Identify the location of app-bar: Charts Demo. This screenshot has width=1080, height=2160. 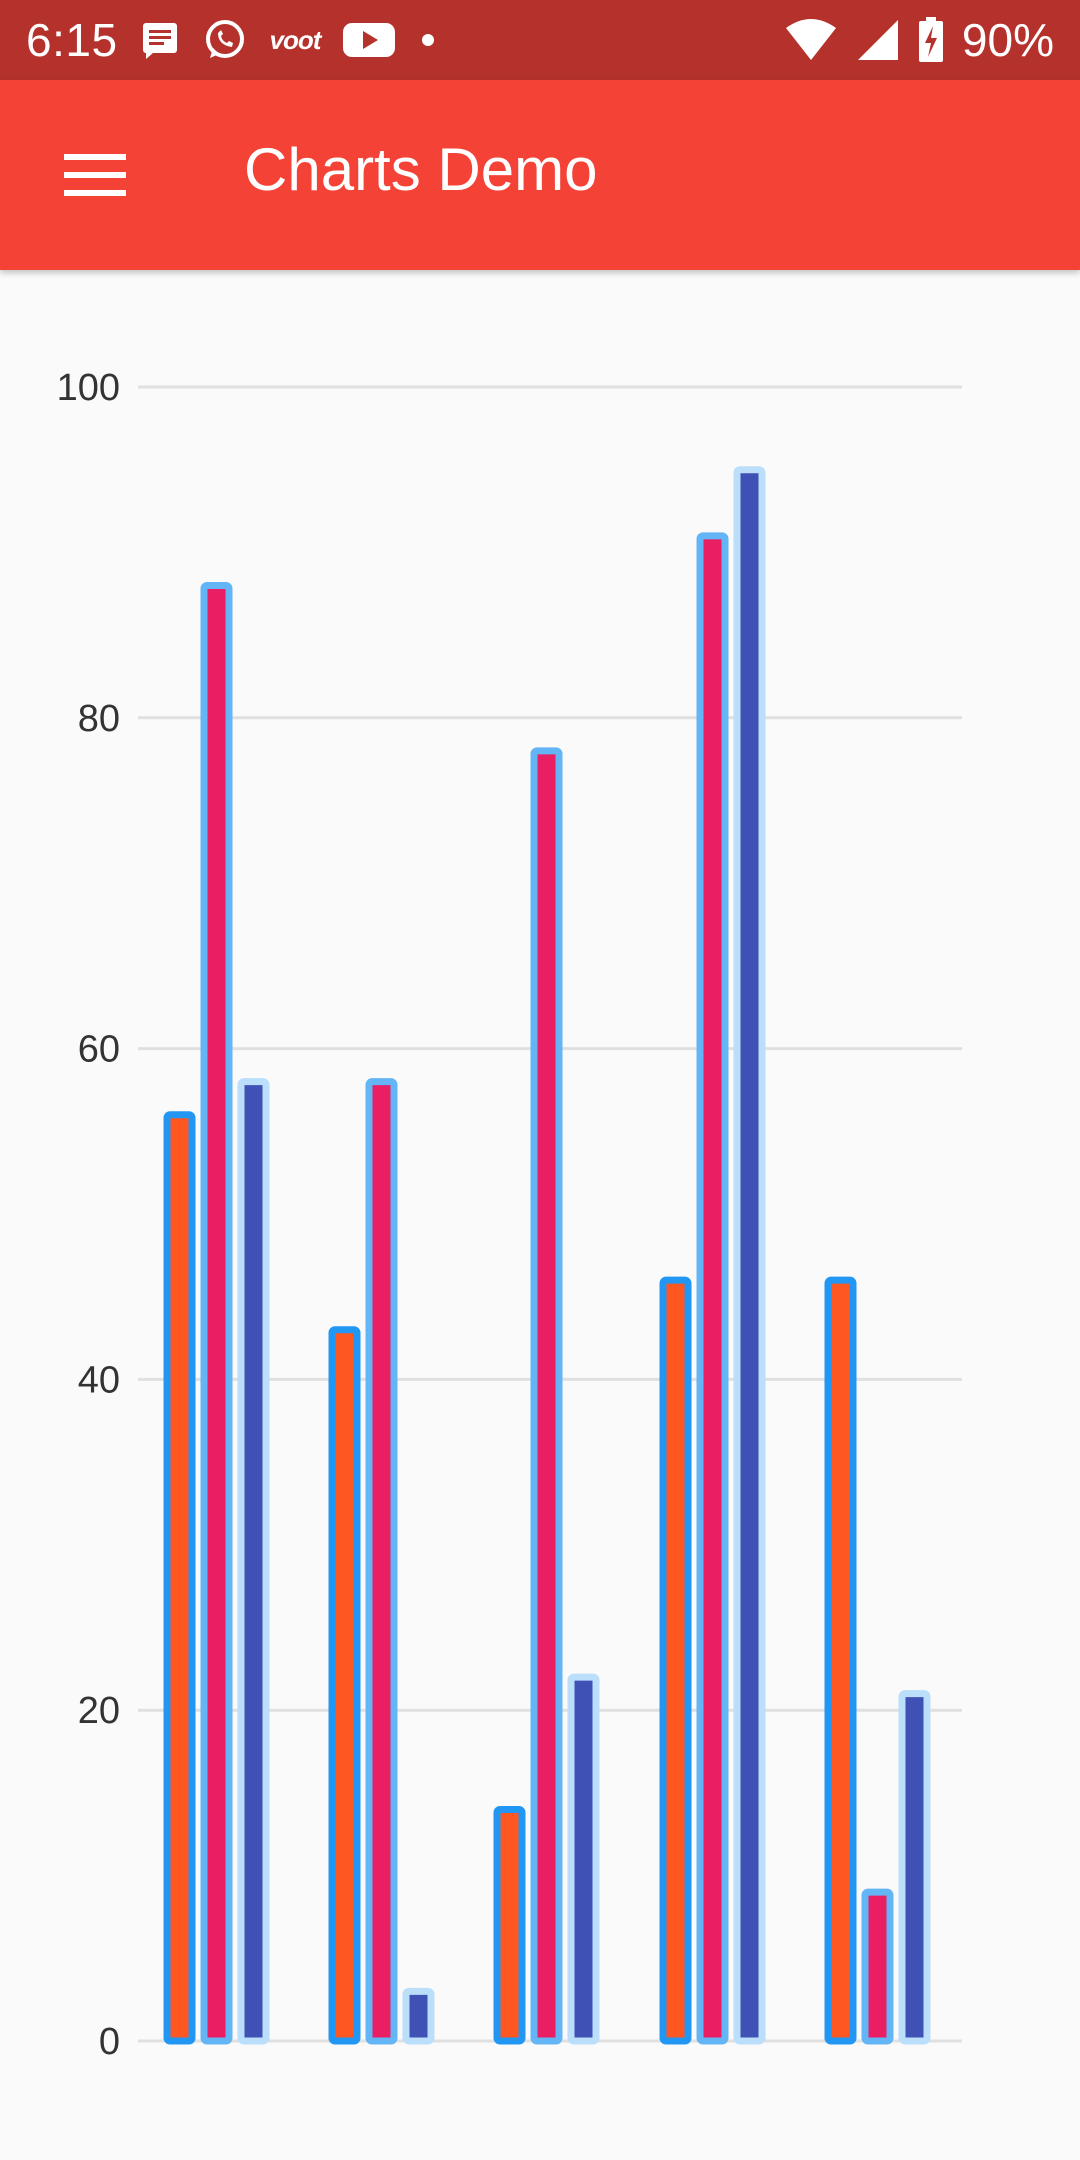
(540, 175).